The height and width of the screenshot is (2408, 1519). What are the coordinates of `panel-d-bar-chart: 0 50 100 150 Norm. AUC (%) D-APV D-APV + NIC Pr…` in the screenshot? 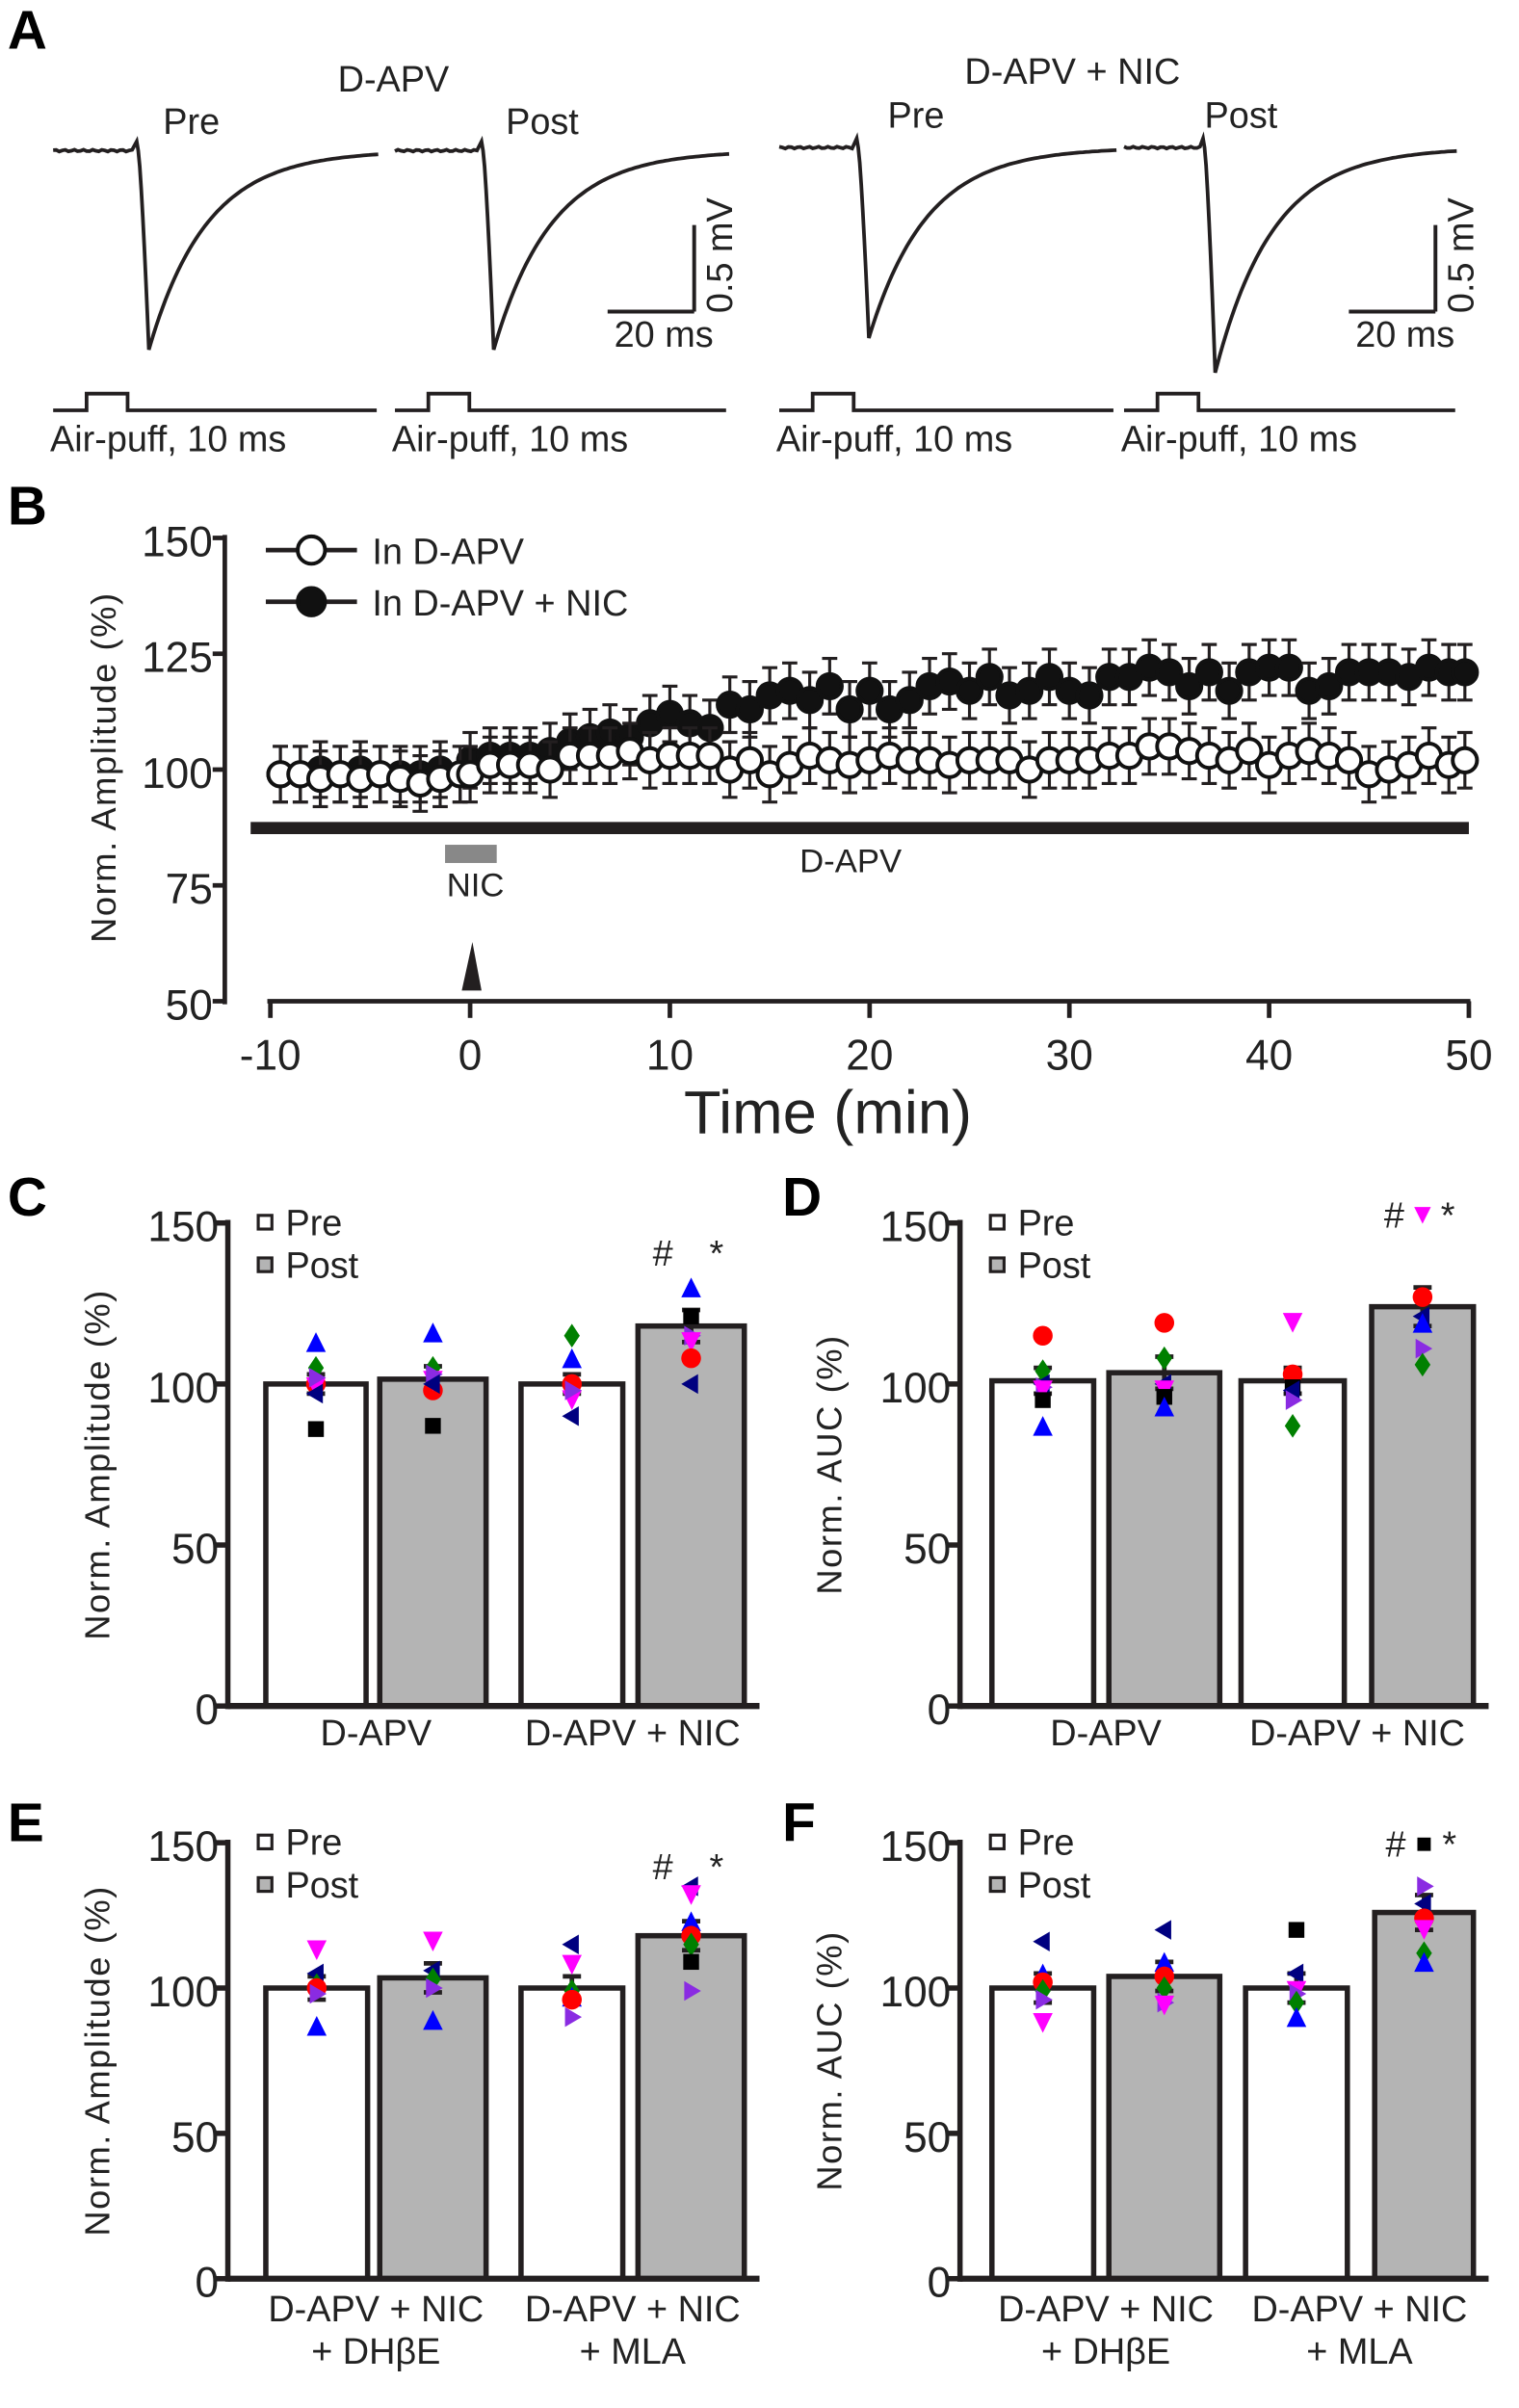 It's located at (1149, 1474).